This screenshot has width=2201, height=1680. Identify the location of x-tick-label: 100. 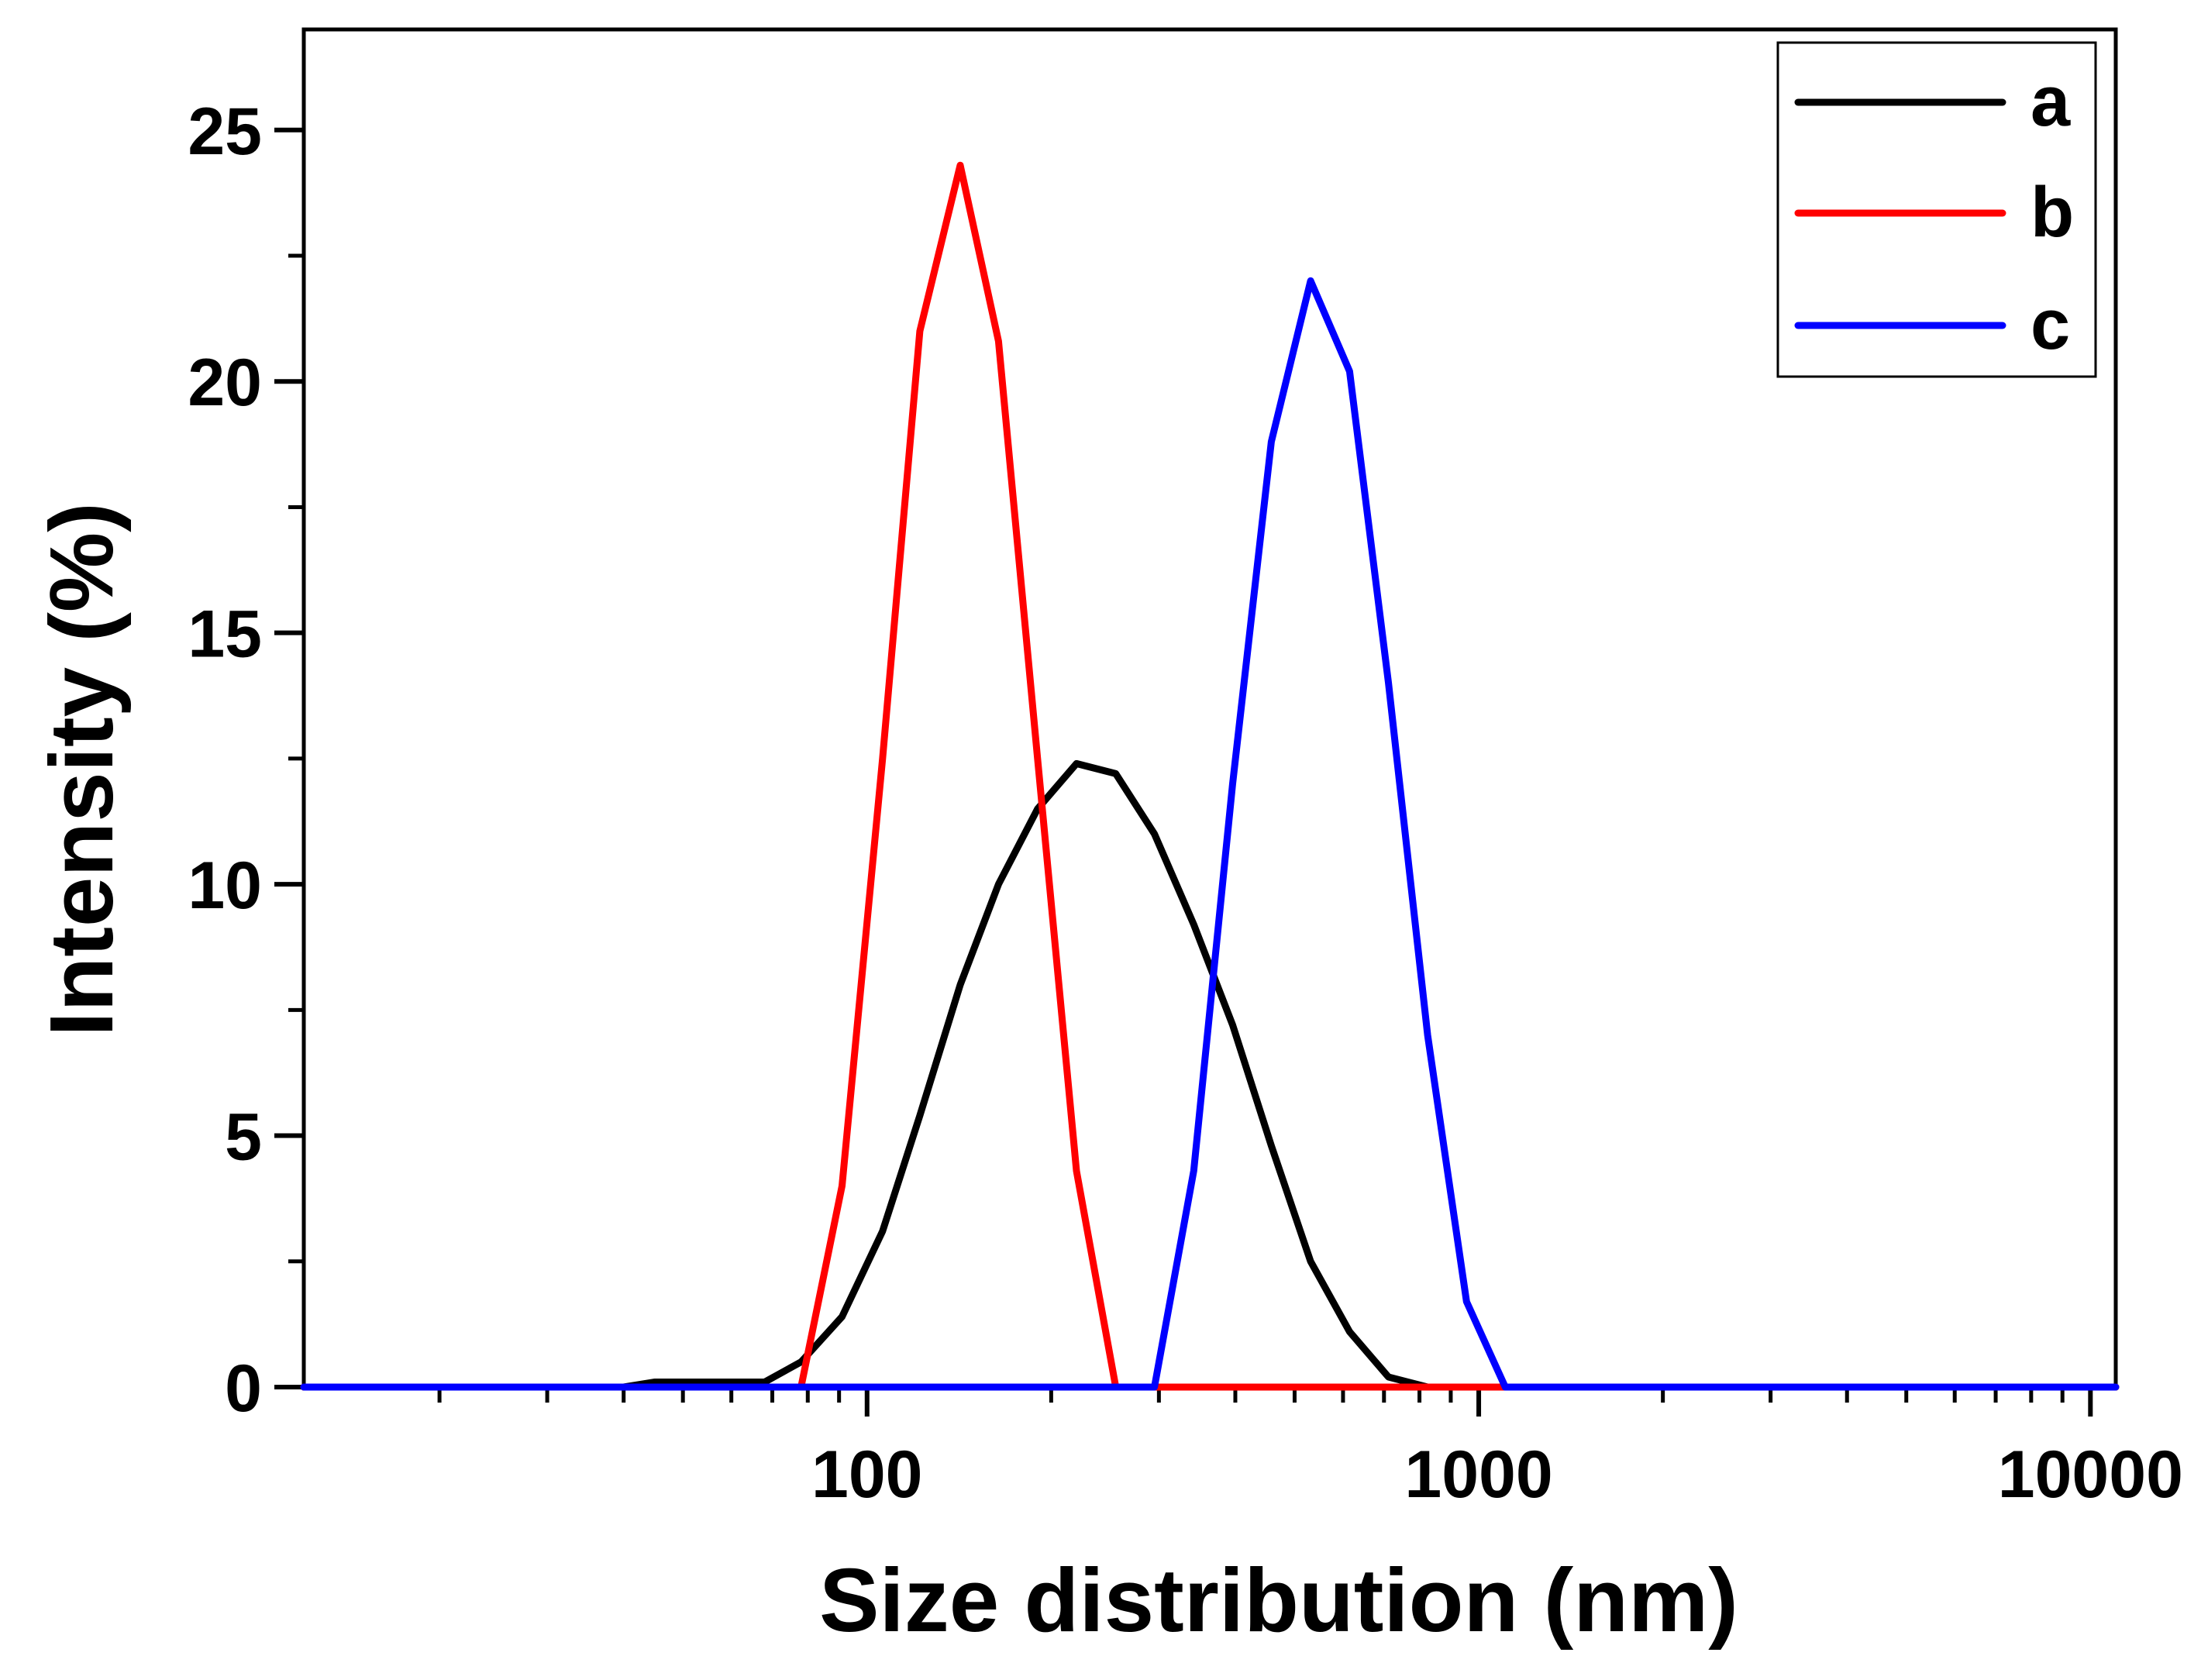
(867, 1475).